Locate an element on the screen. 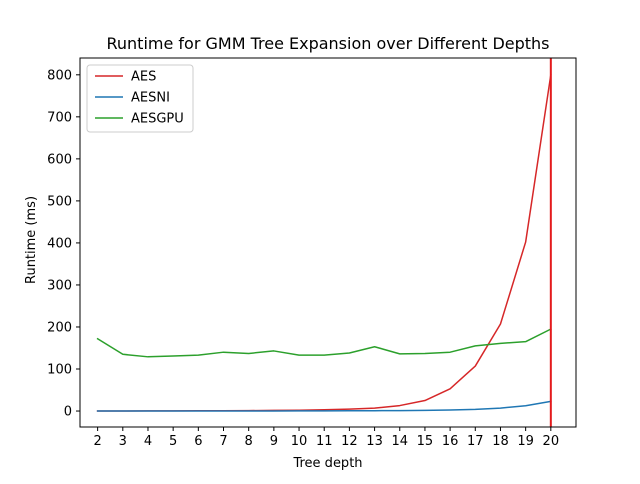 This screenshot has width=640, height=484. x-axis-ticks: 2 3 4 5 6 7 8 9 10 11 12 13 14 15 16 17 18 19 20 is located at coordinates (326, 438).